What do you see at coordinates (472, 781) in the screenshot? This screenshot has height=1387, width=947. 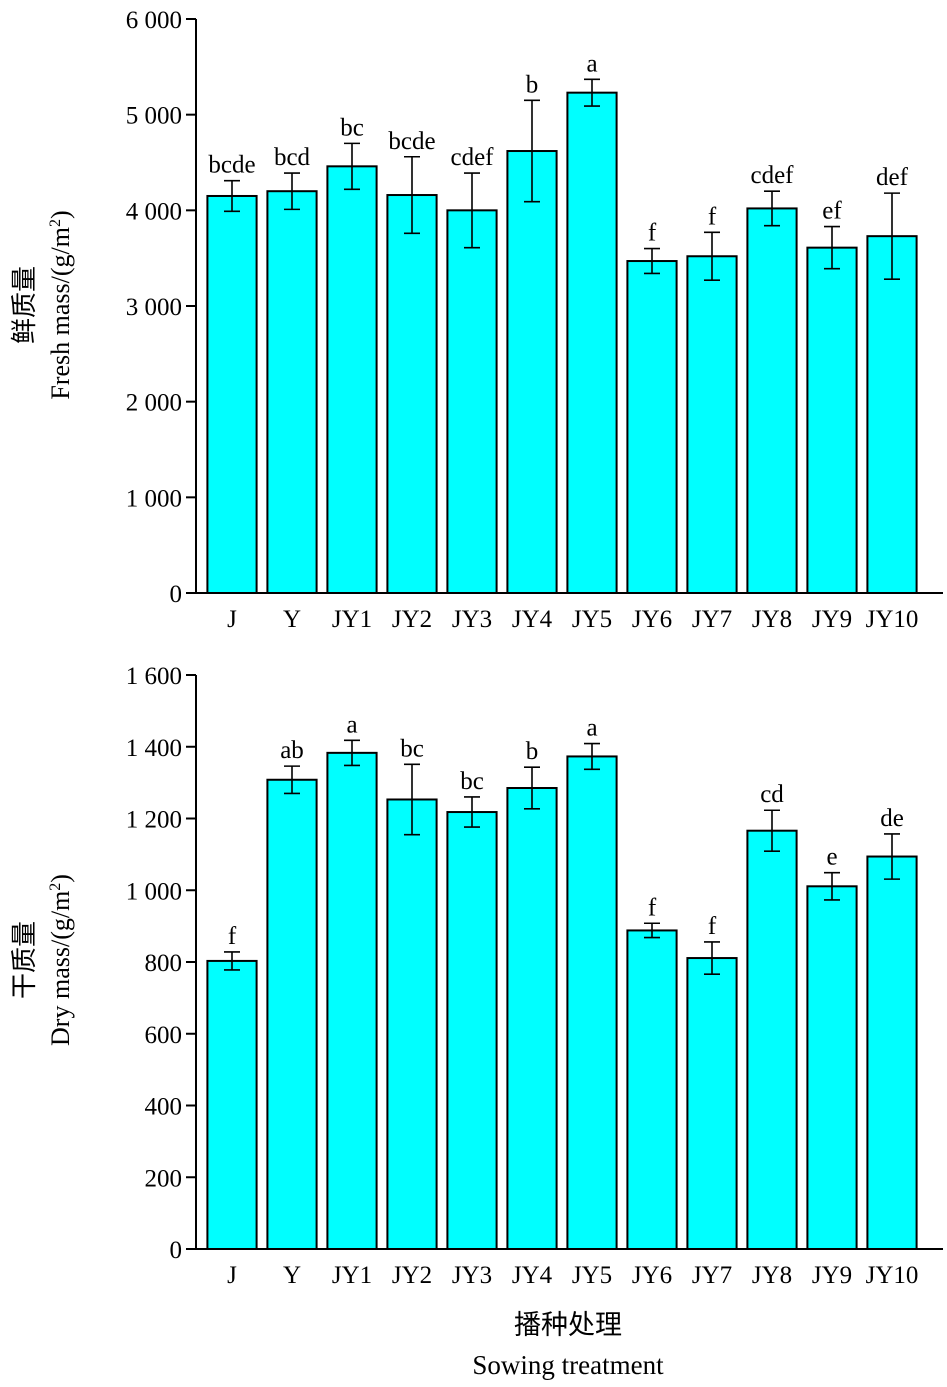 I see `significance-label-jy3: bc` at bounding box center [472, 781].